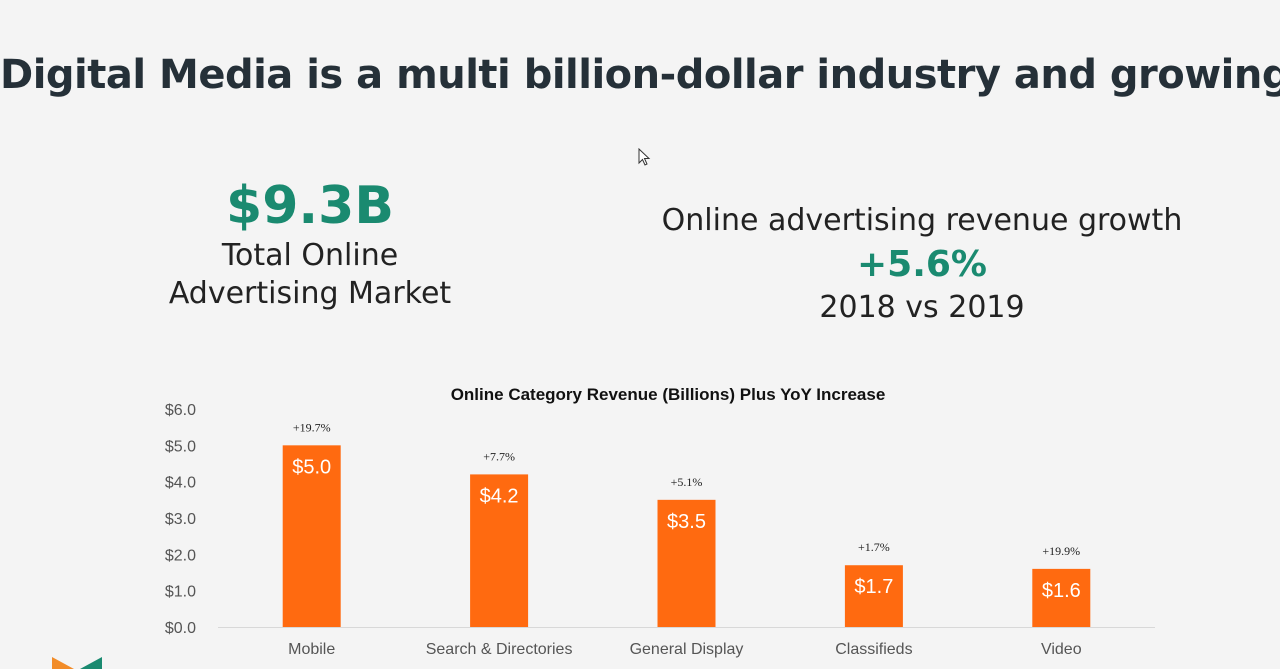 Image resolution: width=1280 pixels, height=669 pixels. What do you see at coordinates (180, 410) in the screenshot?
I see `y-tick-label: $6.0` at bounding box center [180, 410].